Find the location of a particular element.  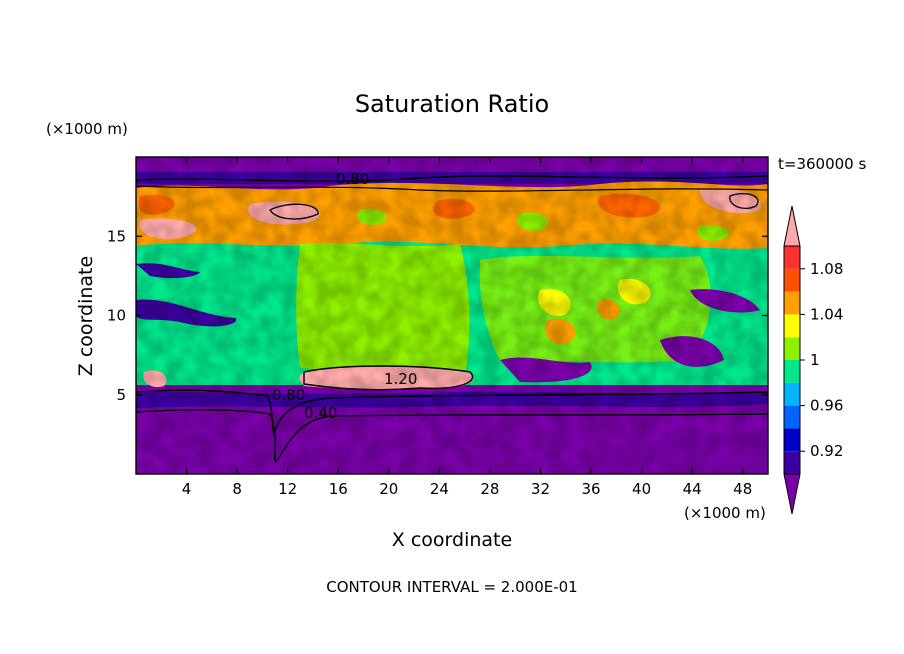

x-tick-label: 32 is located at coordinates (540, 489).